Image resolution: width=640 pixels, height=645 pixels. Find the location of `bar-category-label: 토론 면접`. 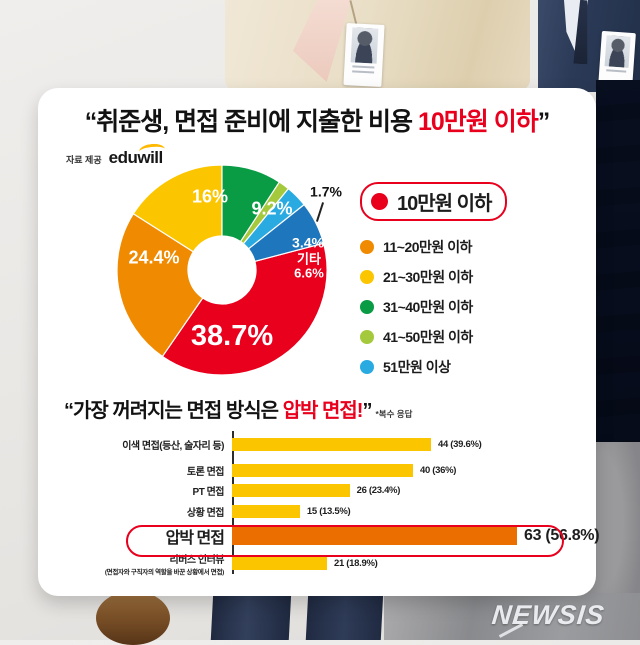

bar-category-label: 토론 면접 is located at coordinates (205, 472).